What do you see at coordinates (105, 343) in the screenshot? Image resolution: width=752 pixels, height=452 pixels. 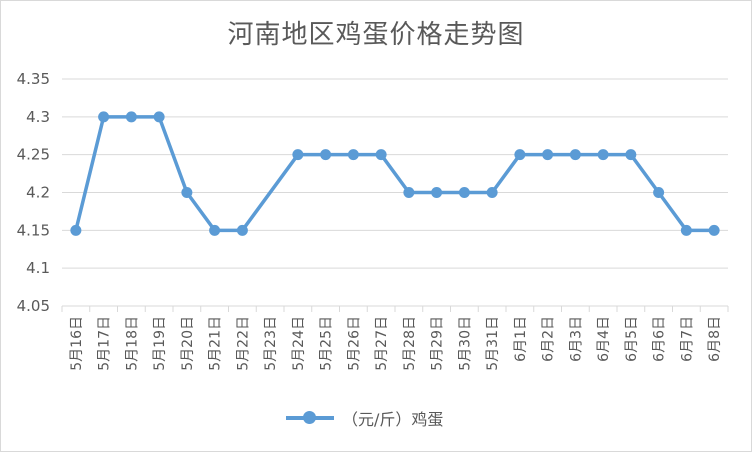 I see `x-tick-label: 5月17日` at bounding box center [105, 343].